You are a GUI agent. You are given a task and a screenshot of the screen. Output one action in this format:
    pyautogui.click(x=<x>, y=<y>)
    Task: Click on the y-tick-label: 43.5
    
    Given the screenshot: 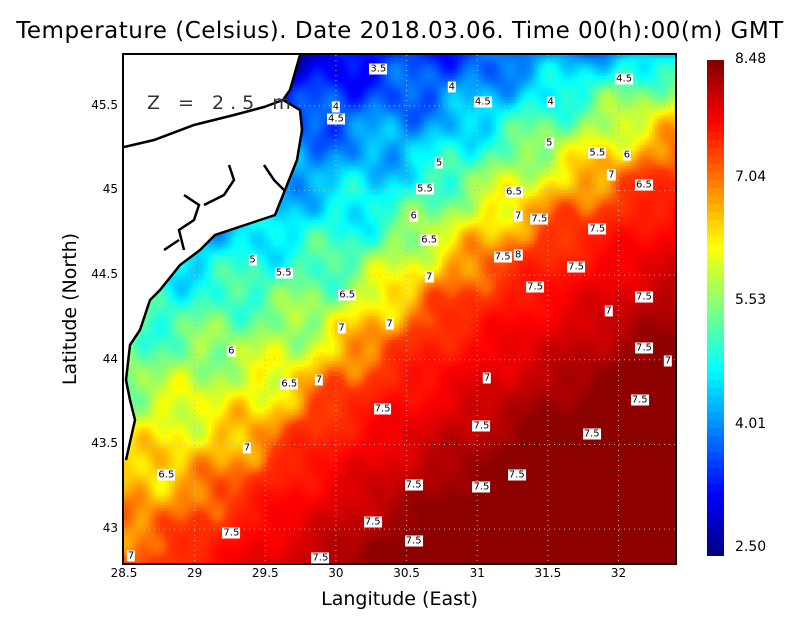 What is the action you would take?
    pyautogui.click(x=104, y=443)
    